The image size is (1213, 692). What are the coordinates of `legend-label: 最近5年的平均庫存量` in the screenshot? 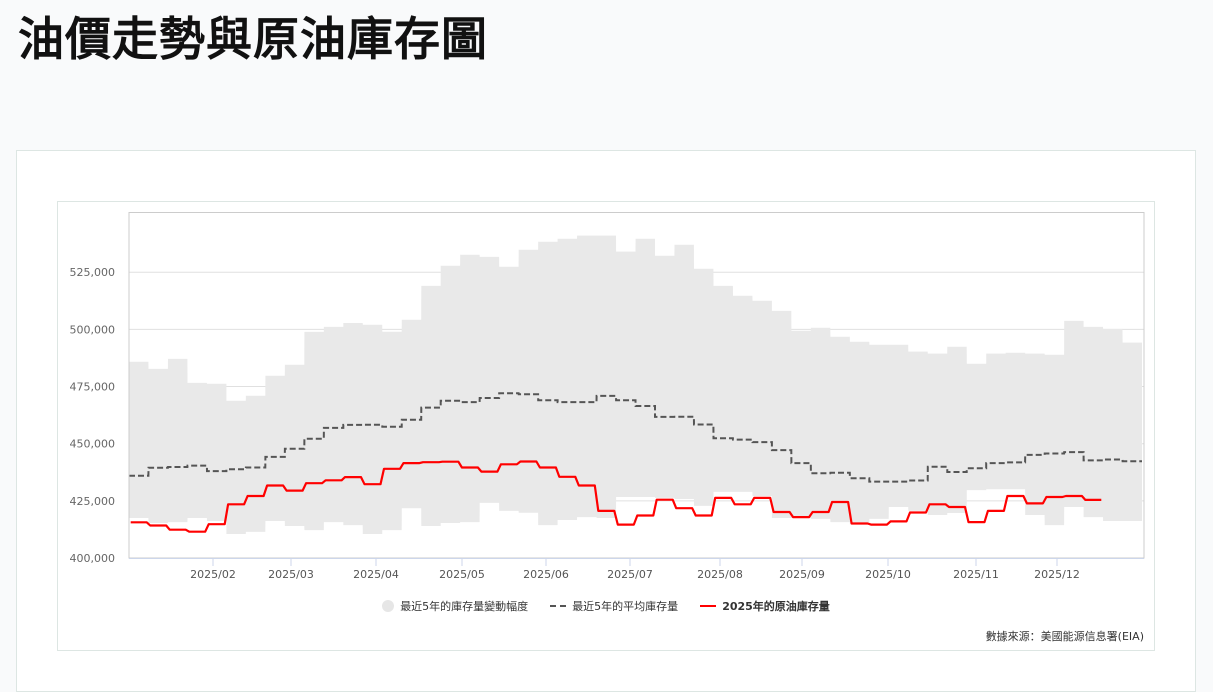 It's located at (625, 606).